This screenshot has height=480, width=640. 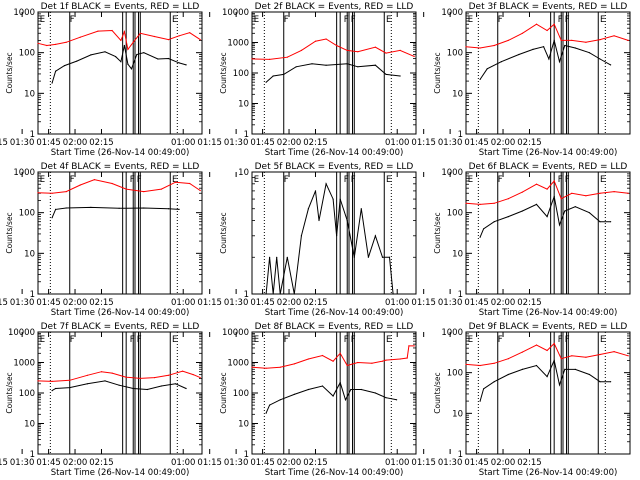 What do you see at coordinates (223, 392) in the screenshot?
I see `panel-8-ylabel: Counts/sec` at bounding box center [223, 392].